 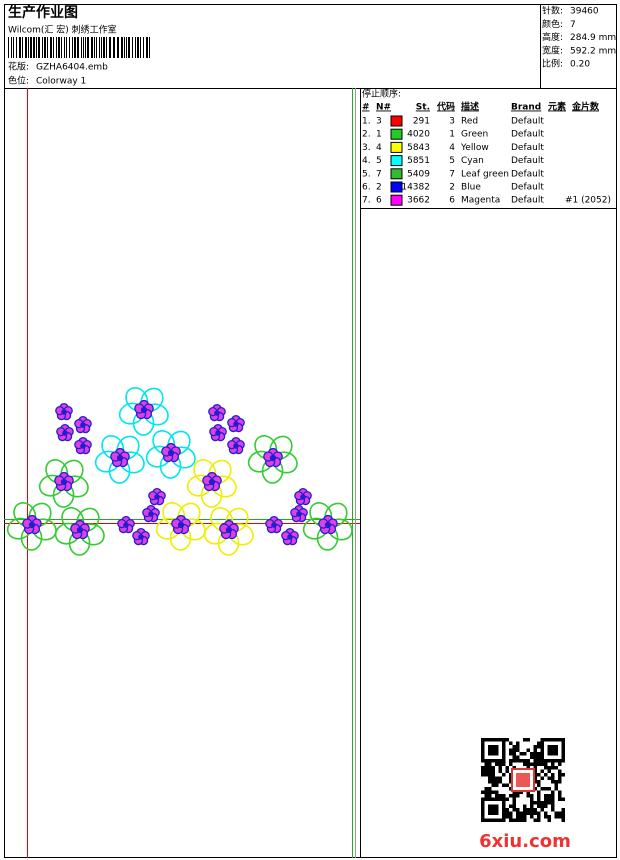 What do you see at coordinates (469, 122) in the screenshot?
I see `cell-description: Red` at bounding box center [469, 122].